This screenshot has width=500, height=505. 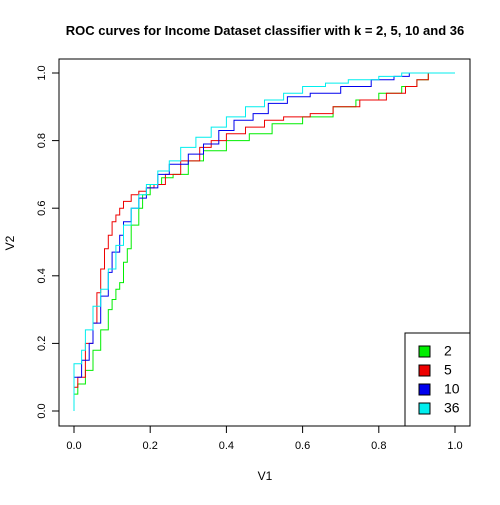 I want to click on y-tick-label: 0.0, so click(x=42, y=410).